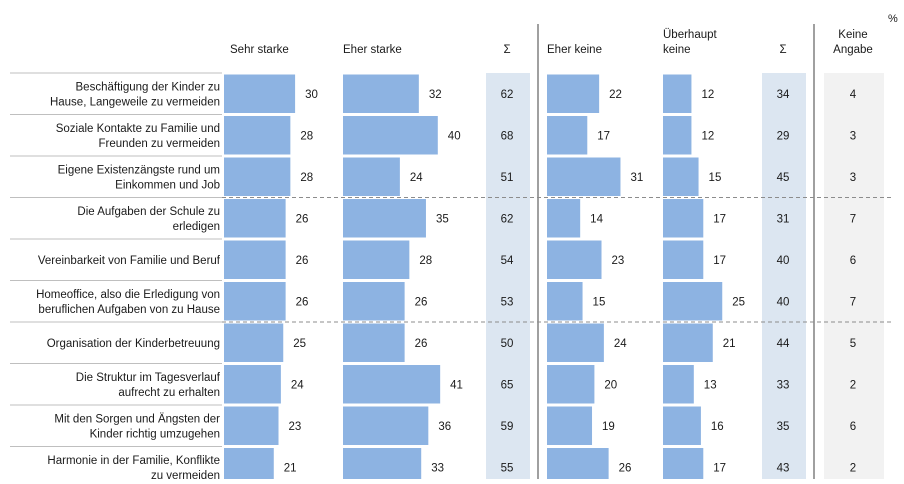  Describe the element at coordinates (784, 278) in the screenshot. I see `column-band-sum-keine` at that location.